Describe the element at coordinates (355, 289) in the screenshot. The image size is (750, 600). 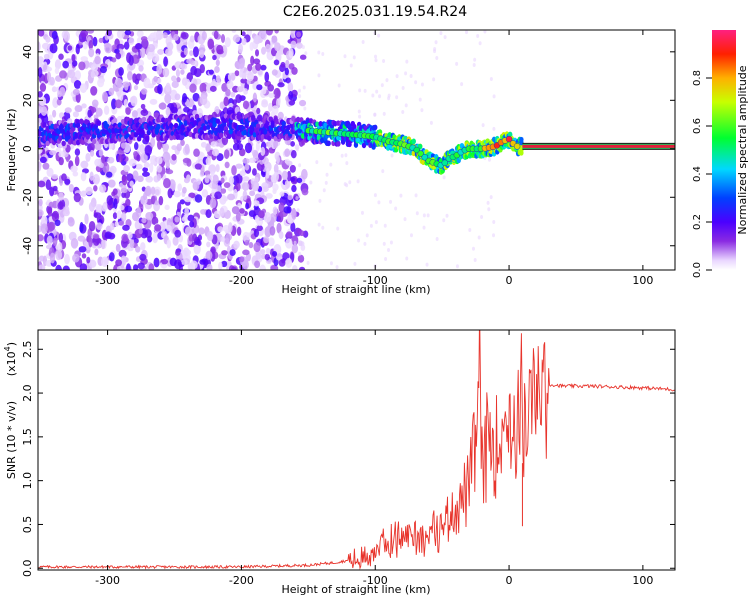
I see `spectrogram-xlabel: Height of straight line (km)` at that location.